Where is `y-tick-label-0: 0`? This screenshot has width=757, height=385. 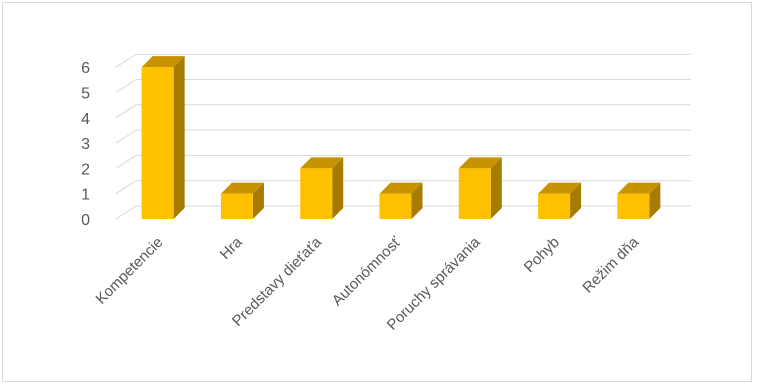
y-tick-label-0: 0 is located at coordinates (85, 220).